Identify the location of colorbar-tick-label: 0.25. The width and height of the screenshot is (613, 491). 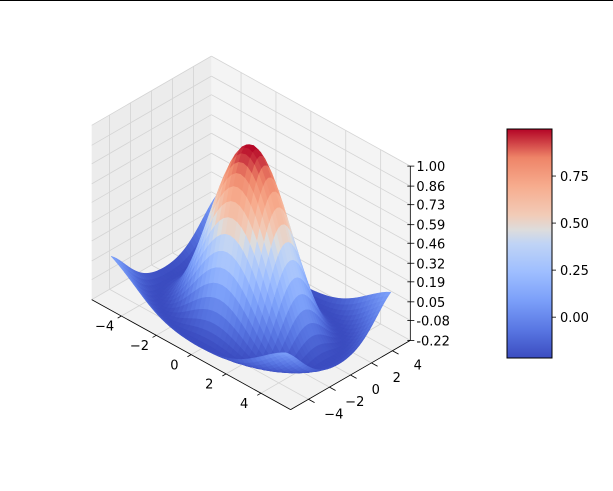
(574, 271).